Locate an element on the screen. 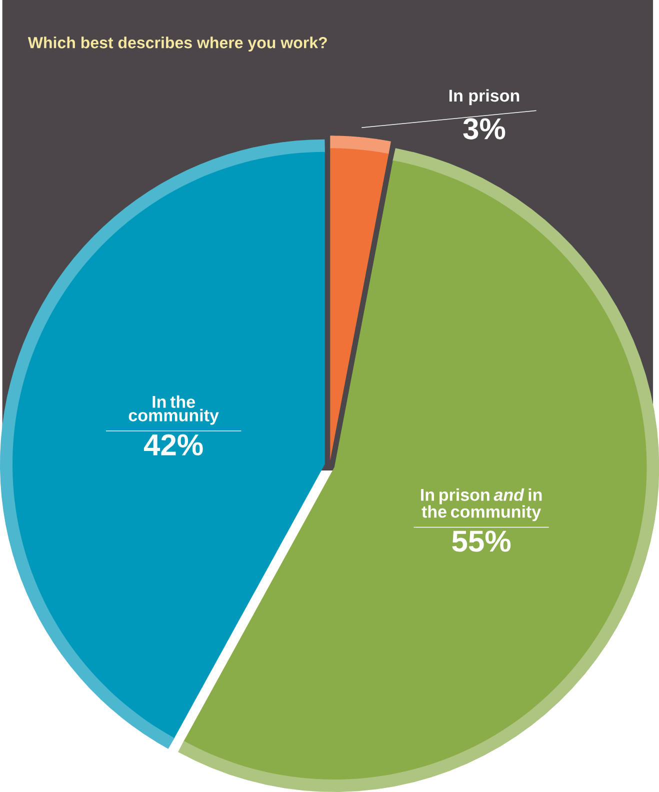  slice-label: In prison is located at coordinates (484, 97).